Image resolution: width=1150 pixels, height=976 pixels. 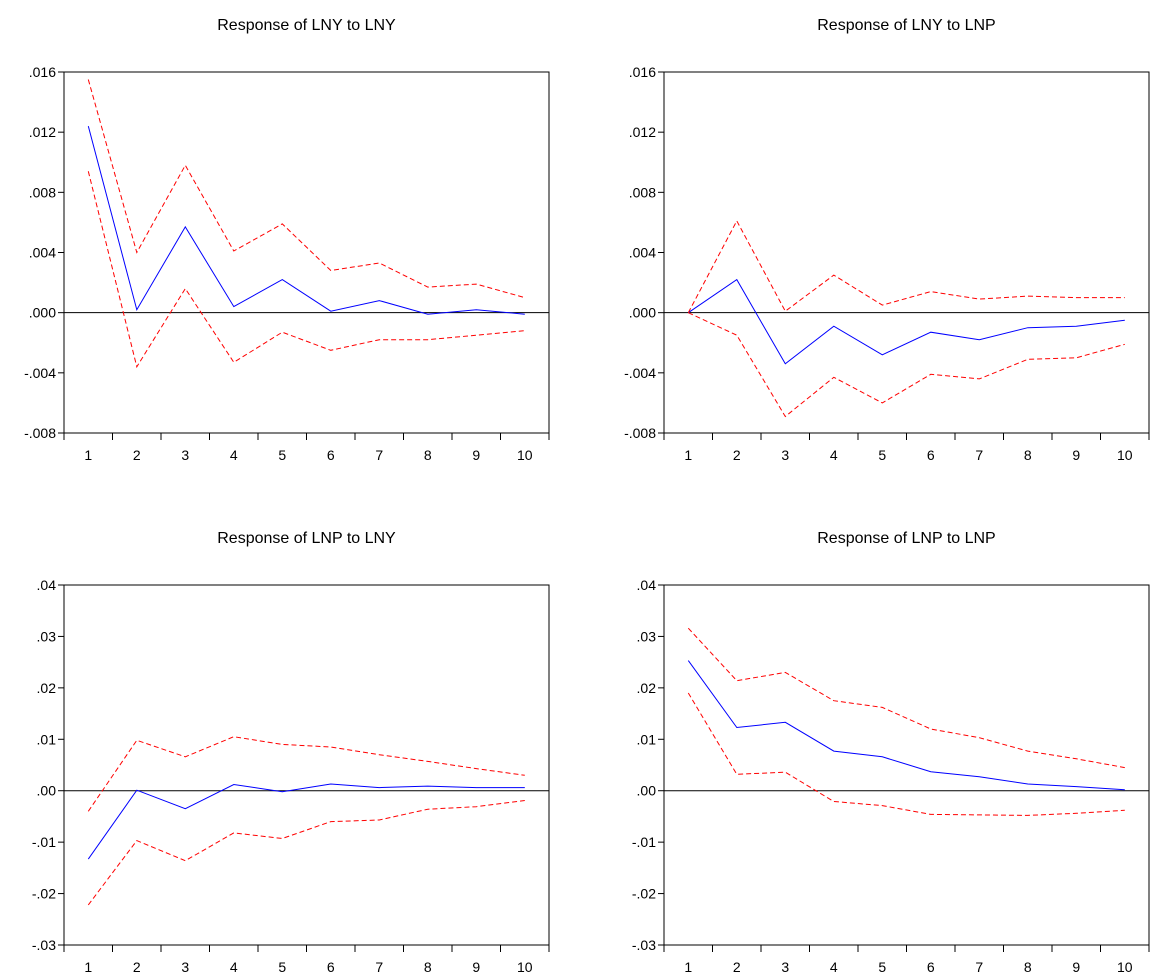 I want to click on chart-title: Response of LNP to LNP, so click(x=906, y=538).